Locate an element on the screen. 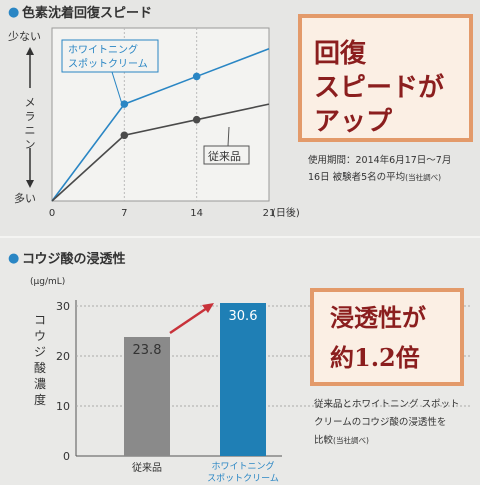  ylabel-char: ウ is located at coordinates (40, 336).